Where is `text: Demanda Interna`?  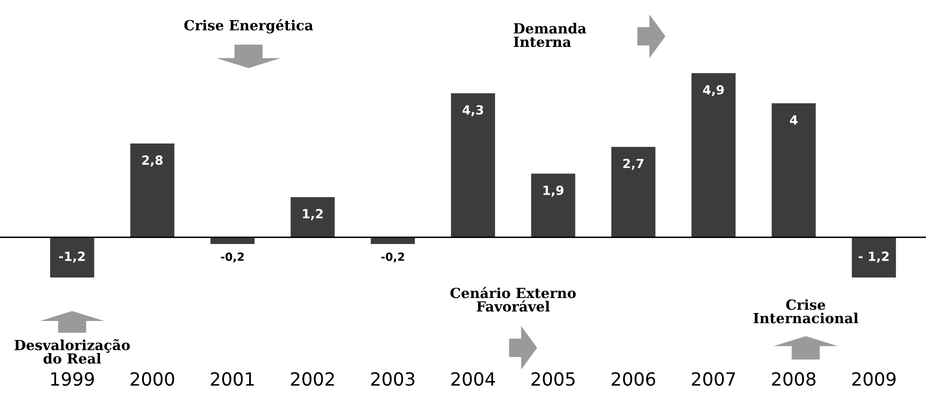
text: Demanda Interna is located at coordinates (550, 35).